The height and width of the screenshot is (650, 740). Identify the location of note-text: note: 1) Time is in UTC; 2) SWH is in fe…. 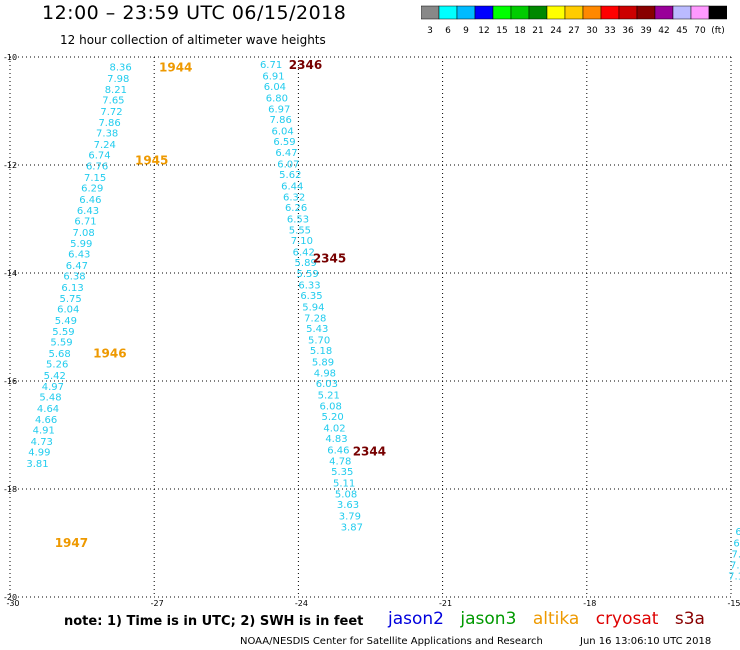
(214, 621).